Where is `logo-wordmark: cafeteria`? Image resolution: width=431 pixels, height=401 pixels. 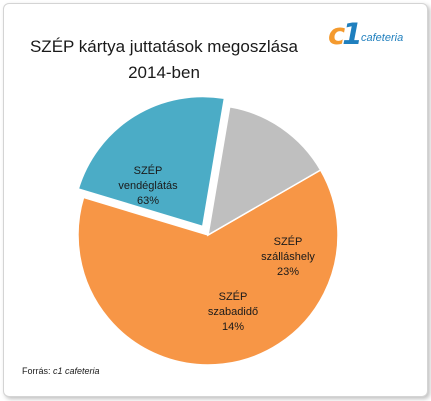
logo-wordmark: cafeteria is located at coordinates (382, 38).